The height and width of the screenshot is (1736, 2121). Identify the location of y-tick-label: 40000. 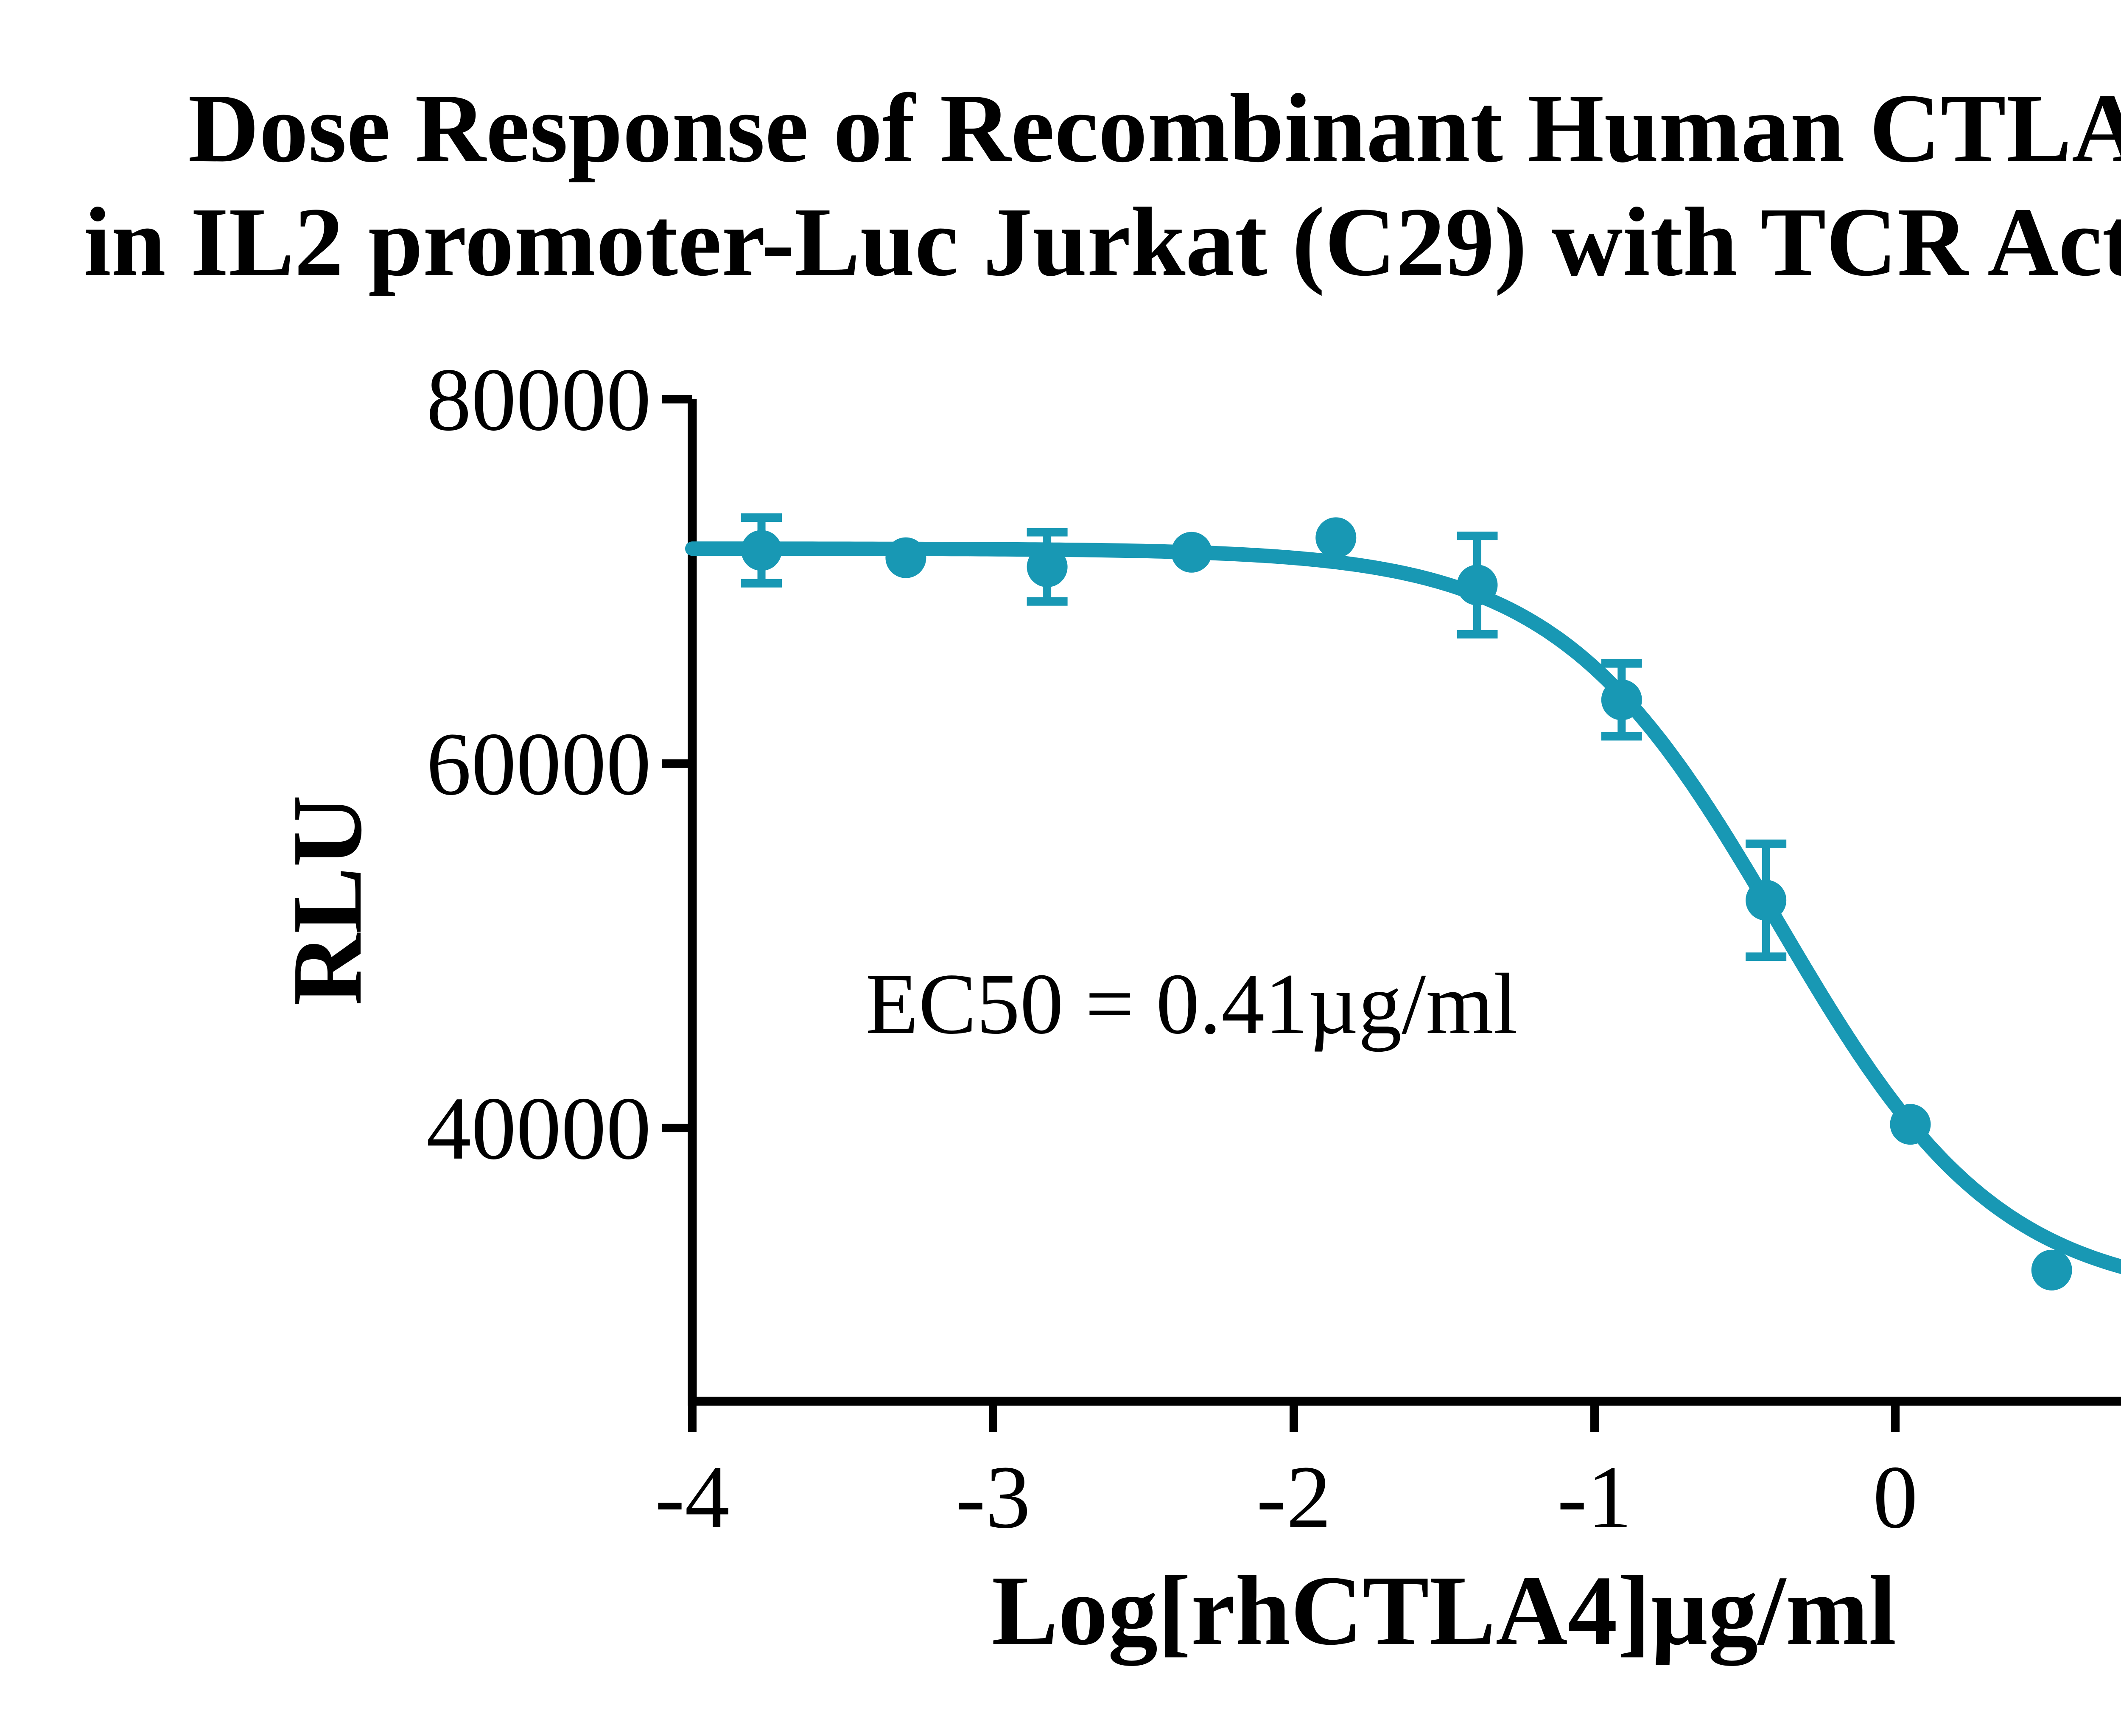
(538, 1128).